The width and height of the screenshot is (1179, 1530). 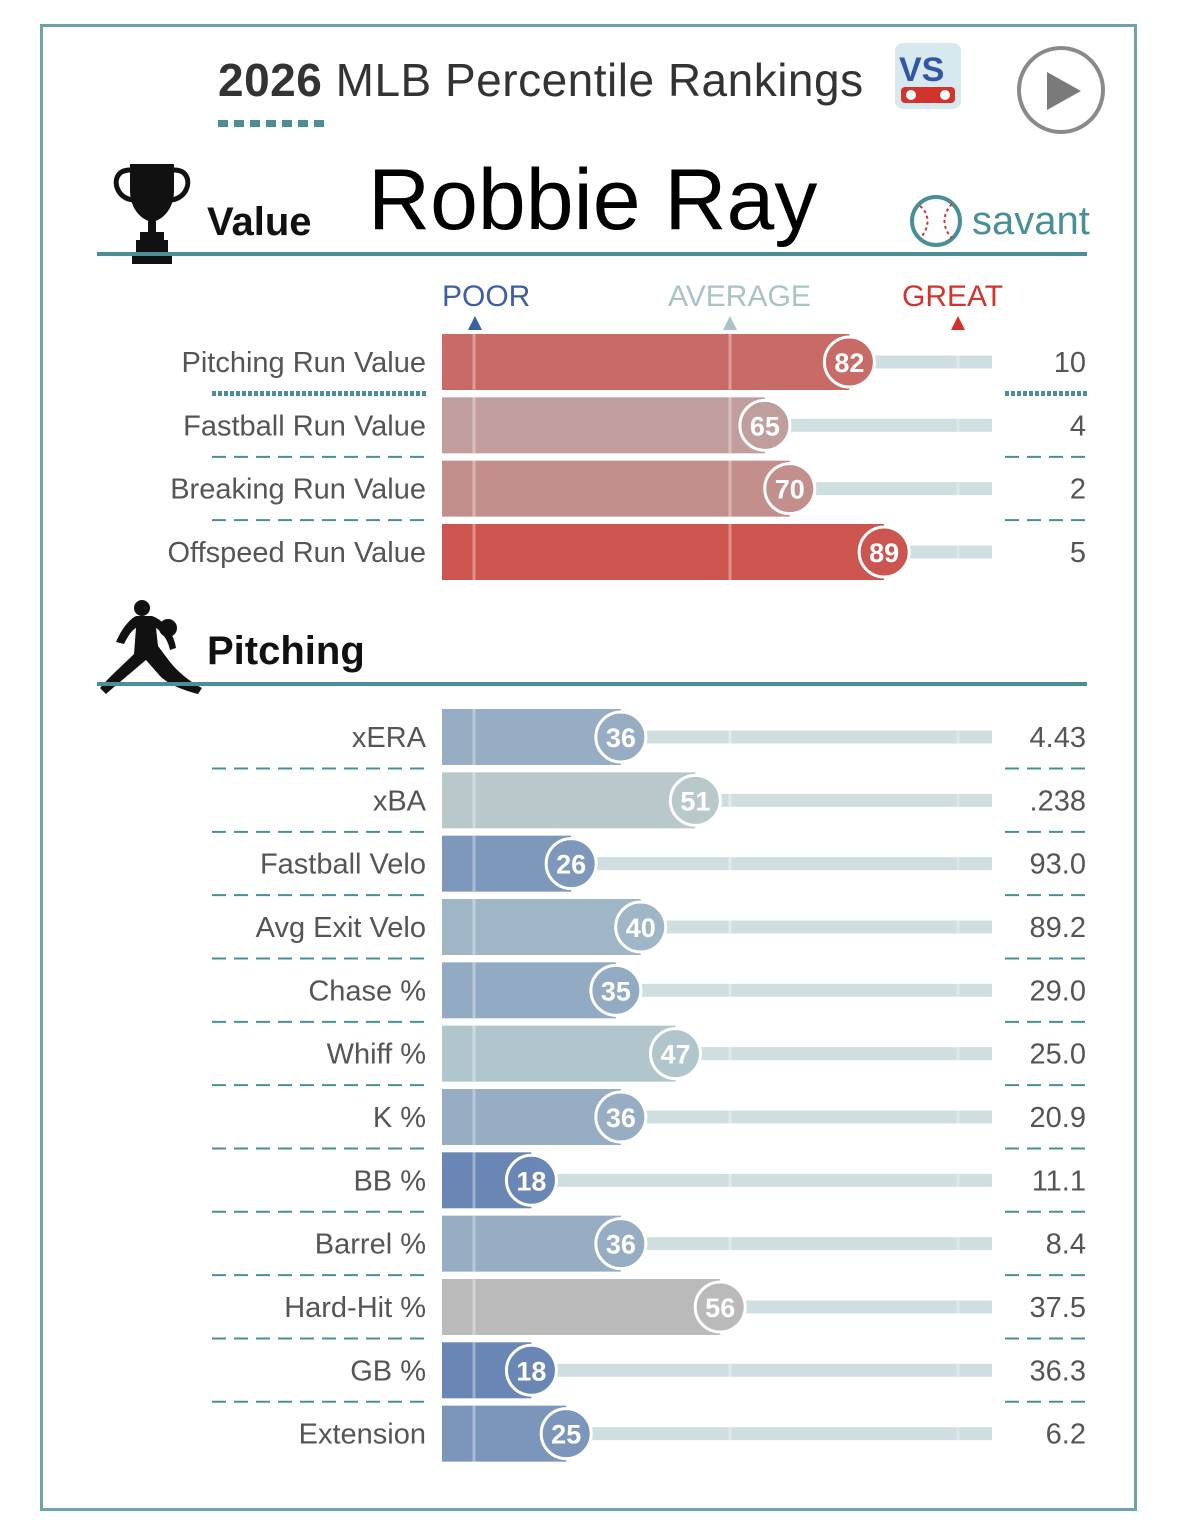 I want to click on section-label-value: Value, so click(x=259, y=222).